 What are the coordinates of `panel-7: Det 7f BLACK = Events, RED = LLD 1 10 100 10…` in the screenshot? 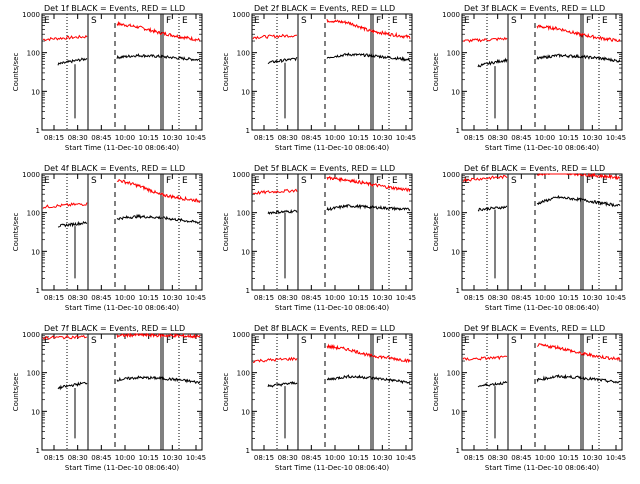 It's located at (109, 398).